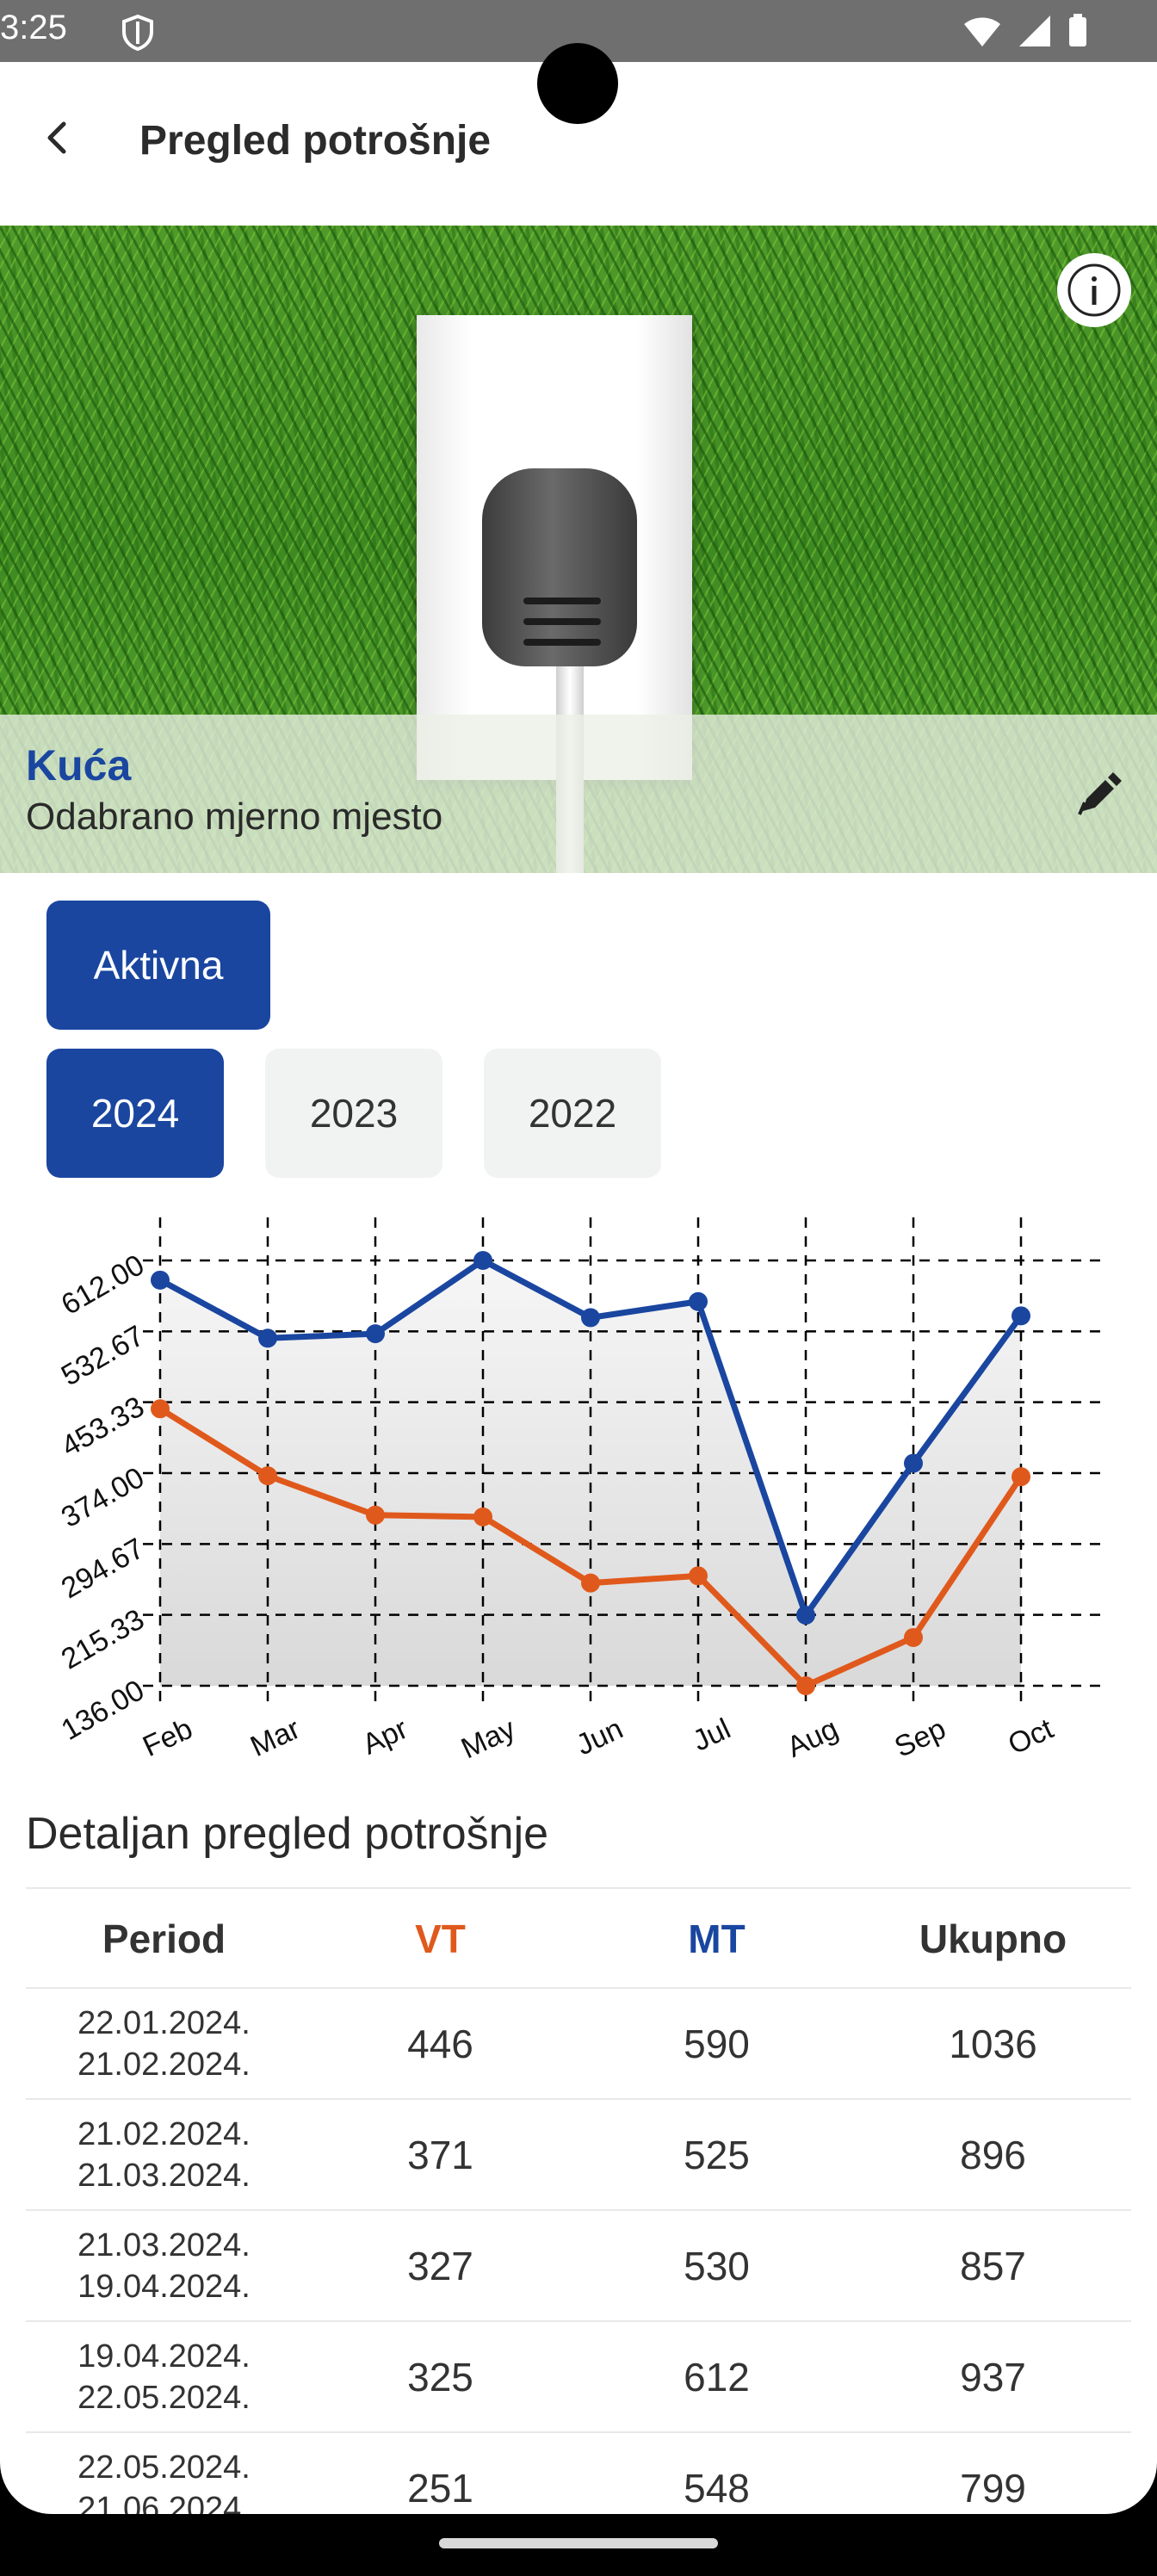 Image resolution: width=1157 pixels, height=2576 pixels. Describe the element at coordinates (579, 2266) in the screenshot. I see `table-row: 21.03.2024. 19.04.2024. 327 530 857` at that location.